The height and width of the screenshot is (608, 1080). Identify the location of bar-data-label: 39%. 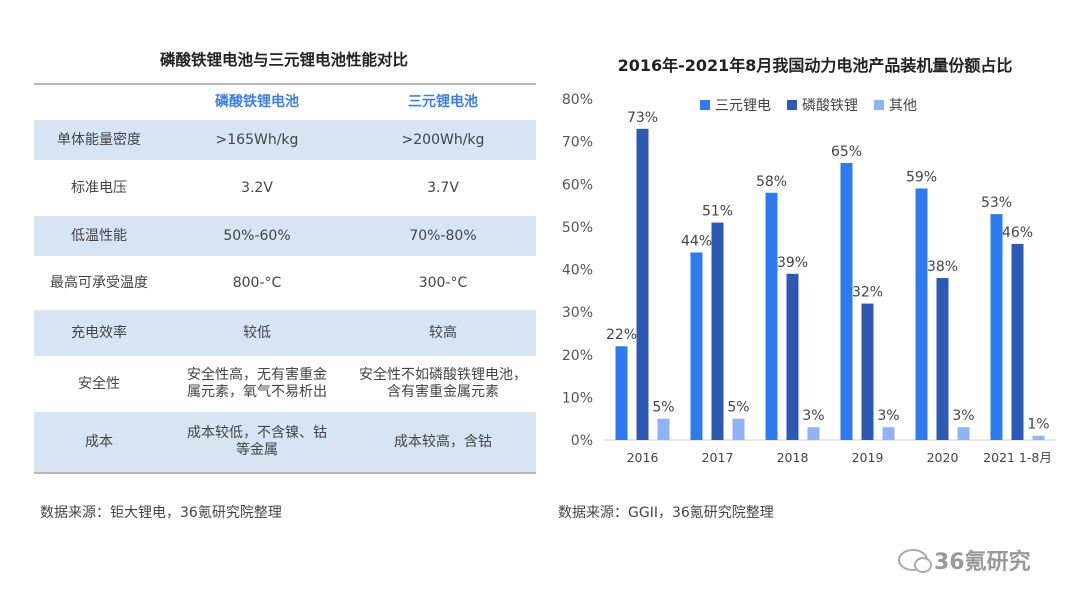
(792, 263).